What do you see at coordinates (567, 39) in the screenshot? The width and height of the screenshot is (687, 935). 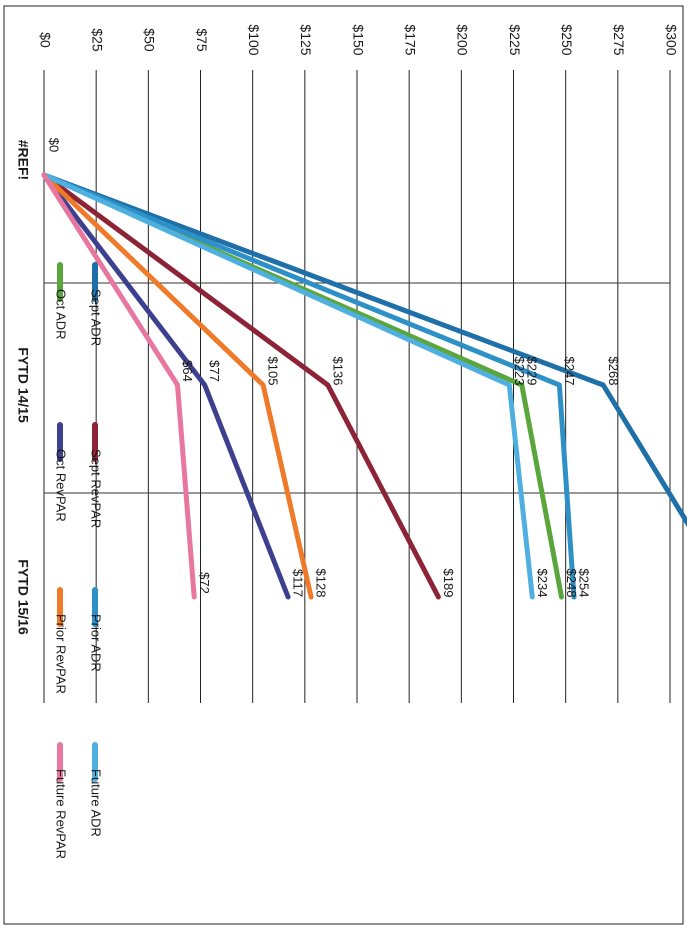 I see `y-tick-label: $250` at bounding box center [567, 39].